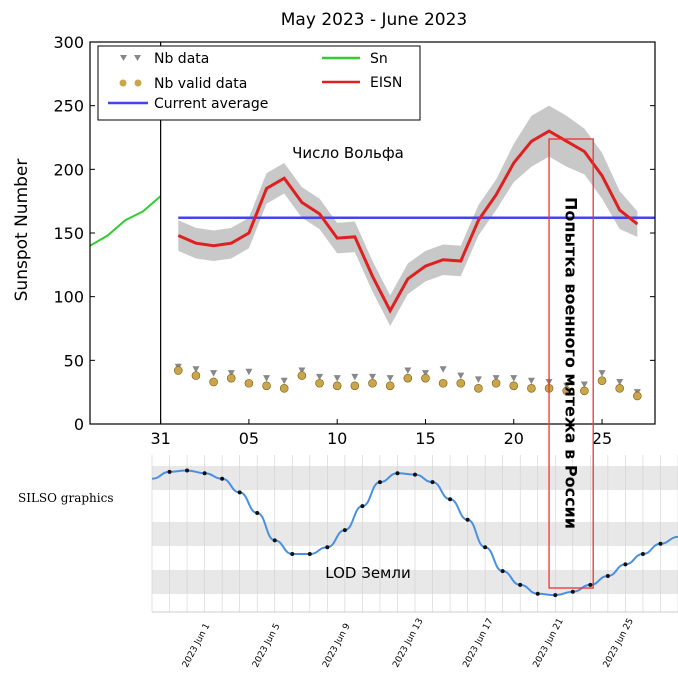 Image resolution: width=678 pixels, height=677 pixels. Describe the element at coordinates (181, 59) in the screenshot. I see `legend-label-nb-data: Nb data` at that location.